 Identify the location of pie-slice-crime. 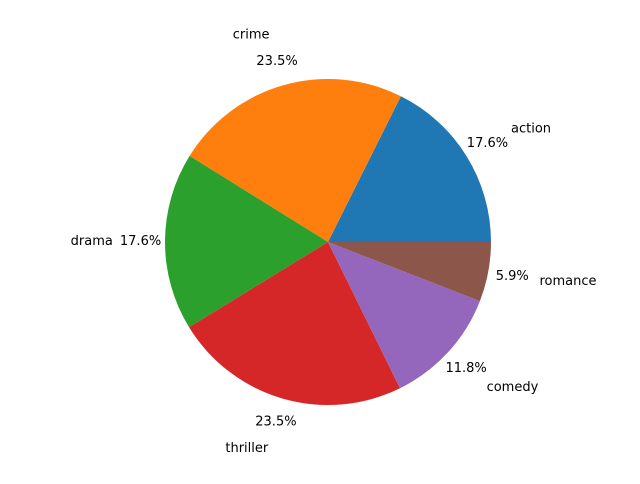
(295, 160).